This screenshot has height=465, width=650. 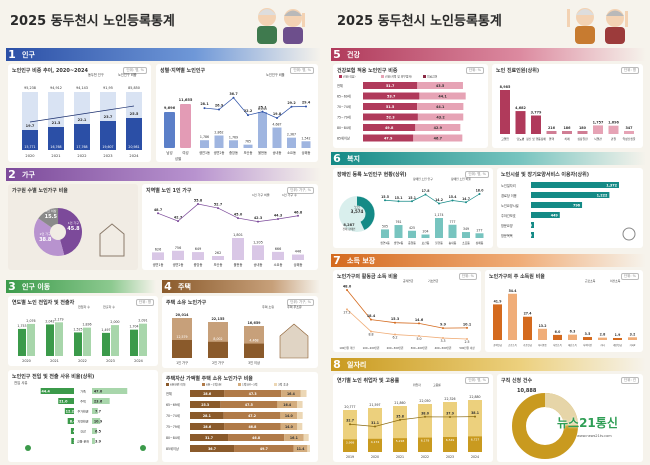 What do you see at coordinates (58, 319) in the screenshot?
I see `out-label: 2,179` at bounding box center [58, 319].